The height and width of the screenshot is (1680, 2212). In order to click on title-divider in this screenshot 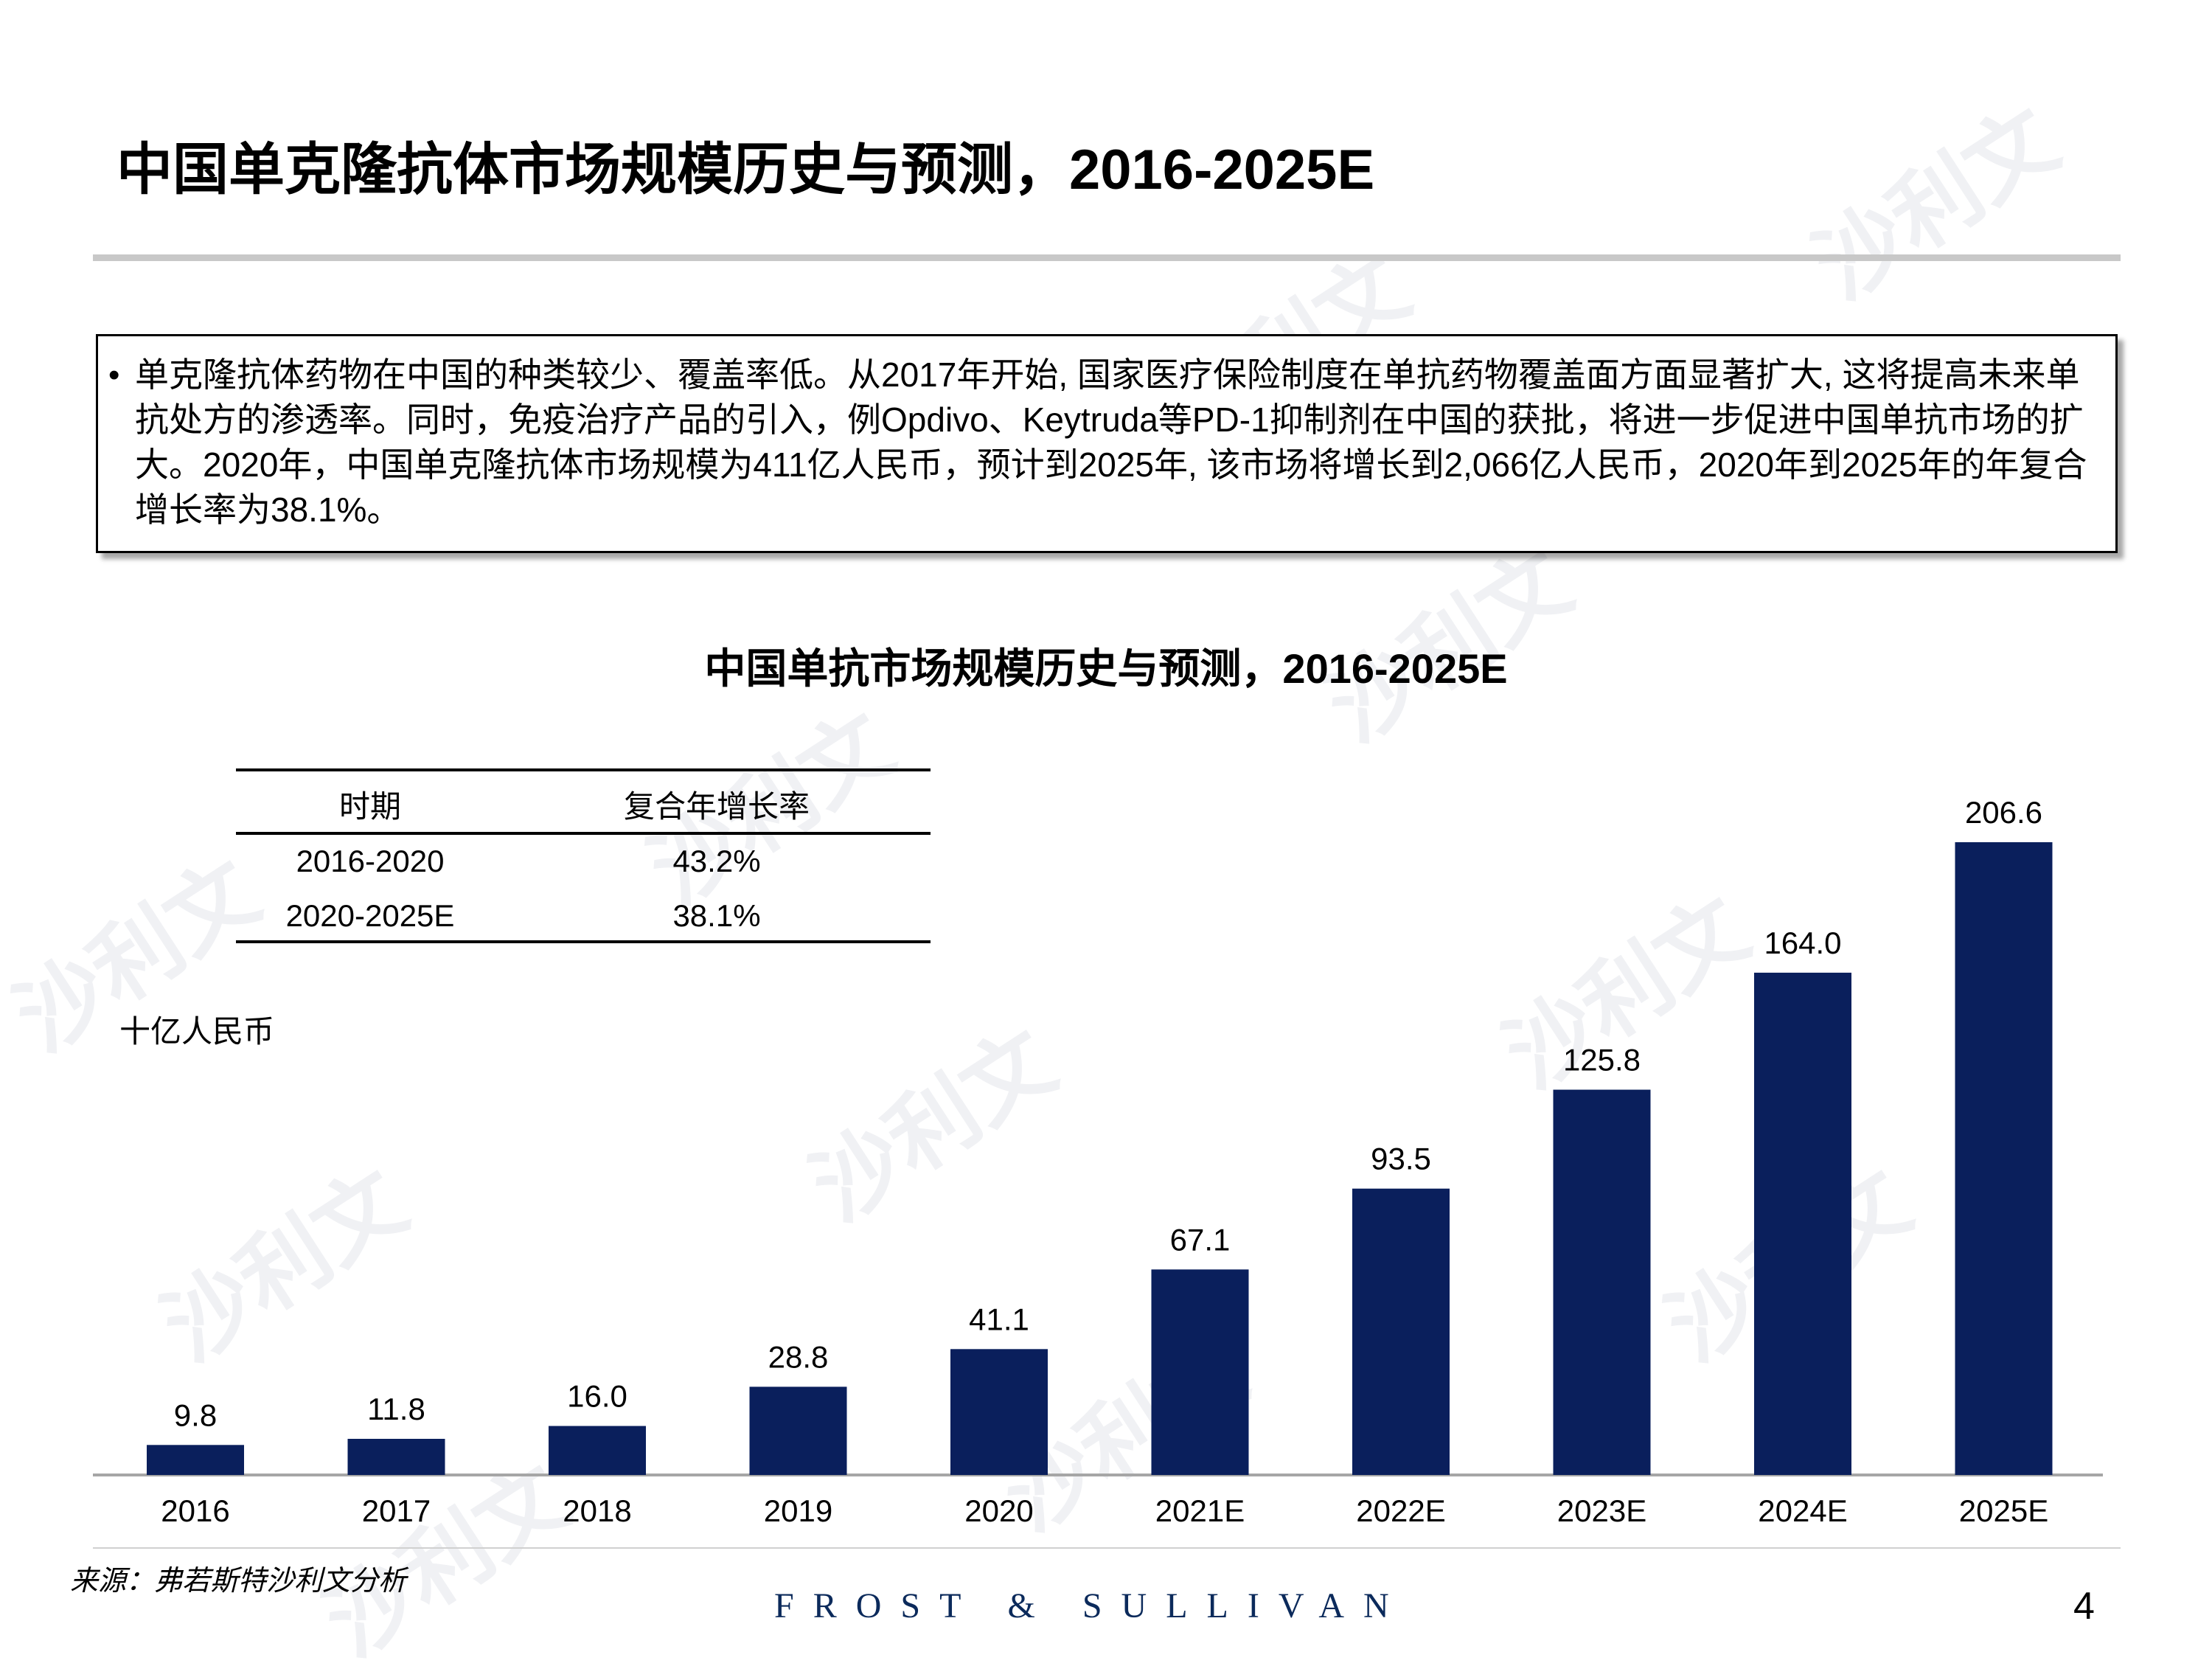, I will do `click(1107, 257)`.